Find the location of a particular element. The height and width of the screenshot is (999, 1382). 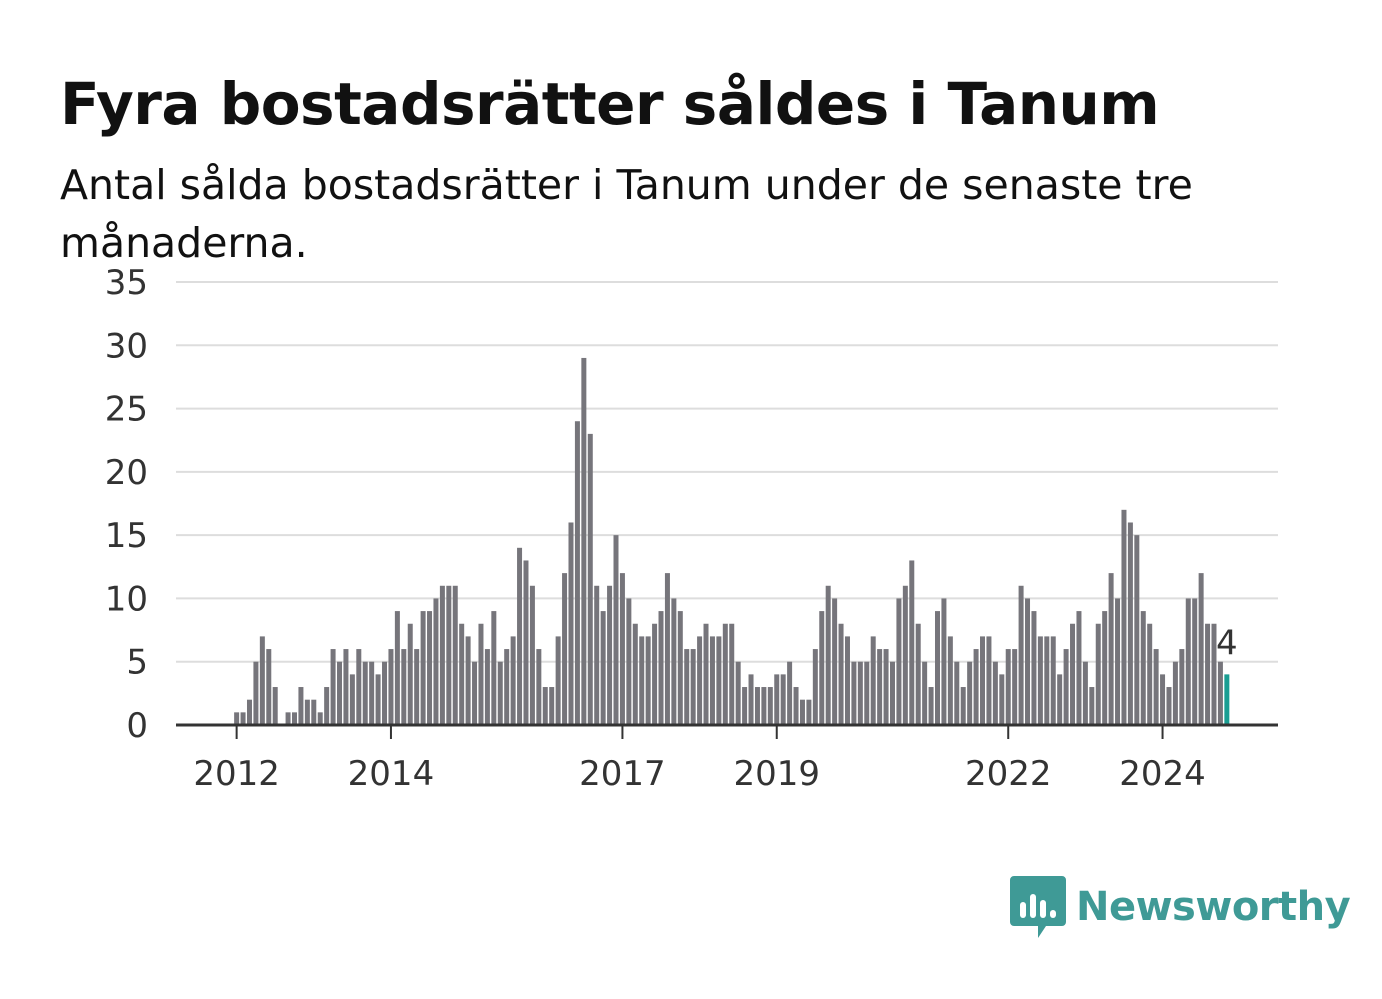

x-tick-label: 2014 is located at coordinates (391, 774).